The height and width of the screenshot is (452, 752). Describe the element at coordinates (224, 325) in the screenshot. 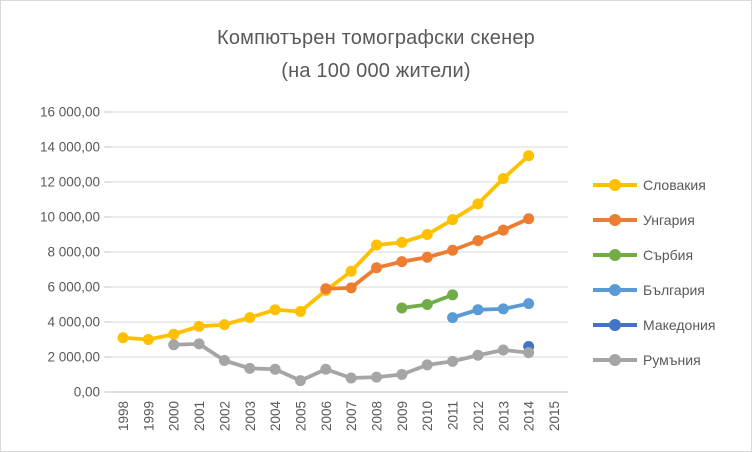

I see `series-point-slovakia-2002` at that location.